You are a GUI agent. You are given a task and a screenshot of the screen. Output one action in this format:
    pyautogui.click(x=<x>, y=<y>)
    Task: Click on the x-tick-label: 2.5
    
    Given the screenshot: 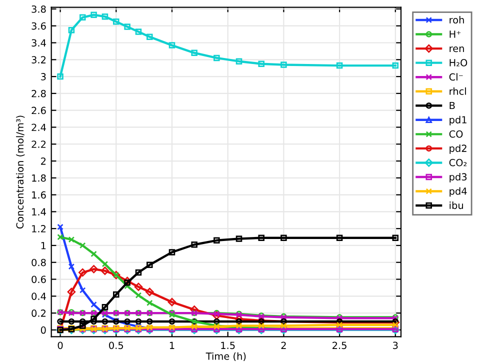 What is the action you would take?
    pyautogui.click(x=339, y=346)
    